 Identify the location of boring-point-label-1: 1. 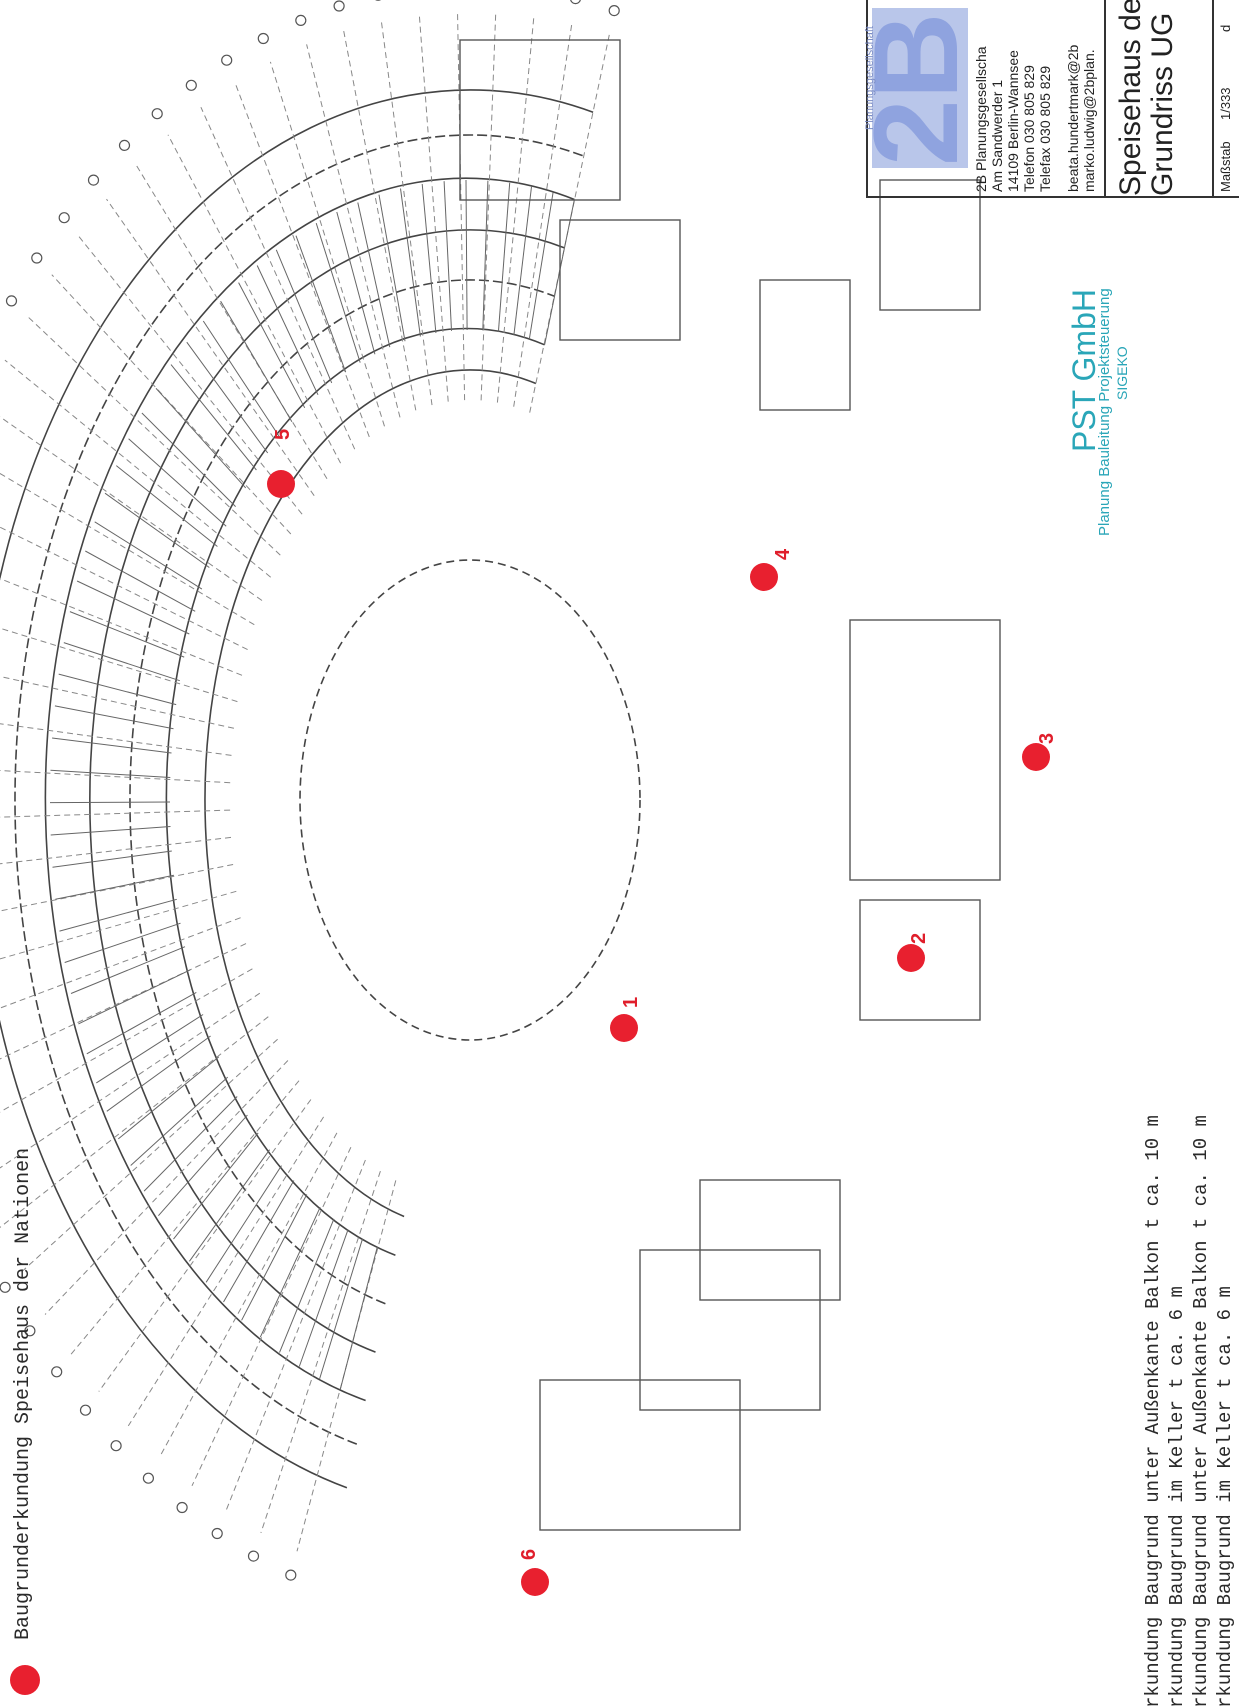
(631, 1002).